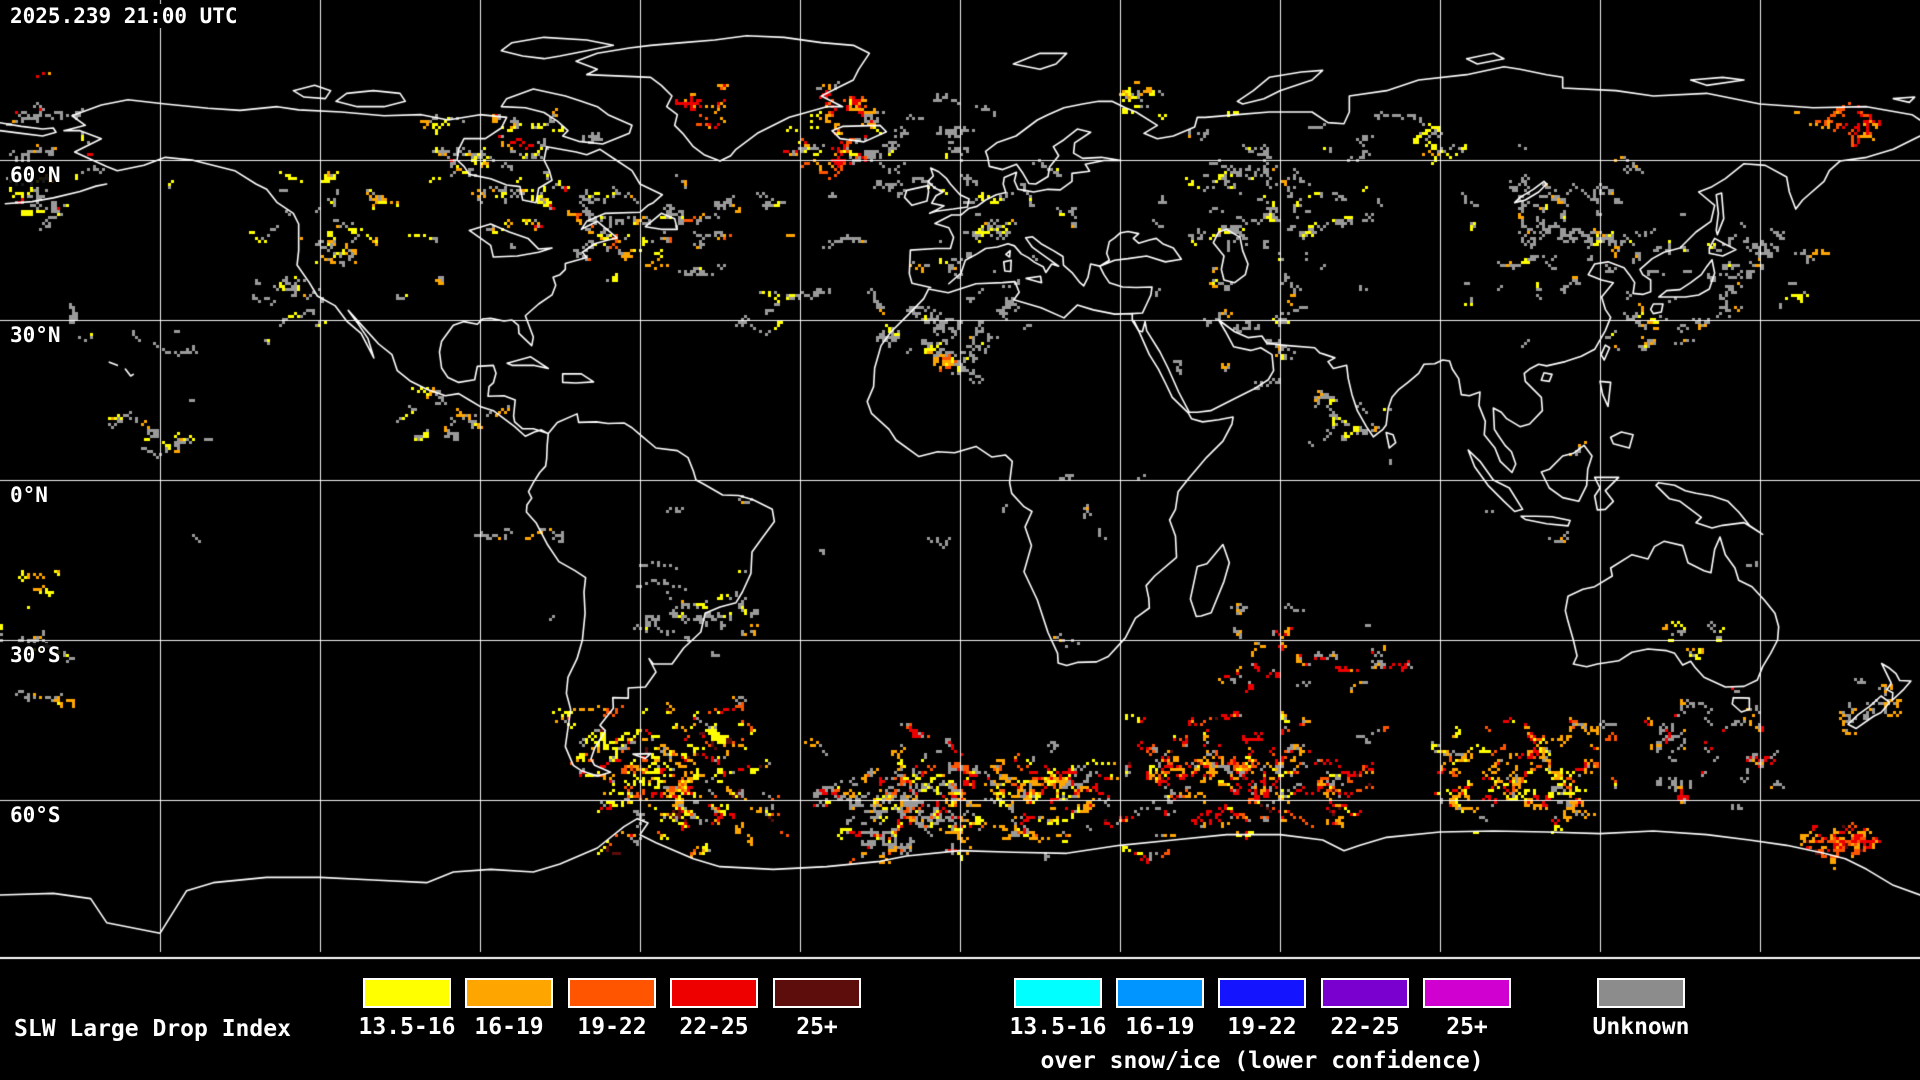 Image resolution: width=1920 pixels, height=1080 pixels. Describe the element at coordinates (714, 1009) in the screenshot. I see `legend-item-standard-3: 22-25` at that location.